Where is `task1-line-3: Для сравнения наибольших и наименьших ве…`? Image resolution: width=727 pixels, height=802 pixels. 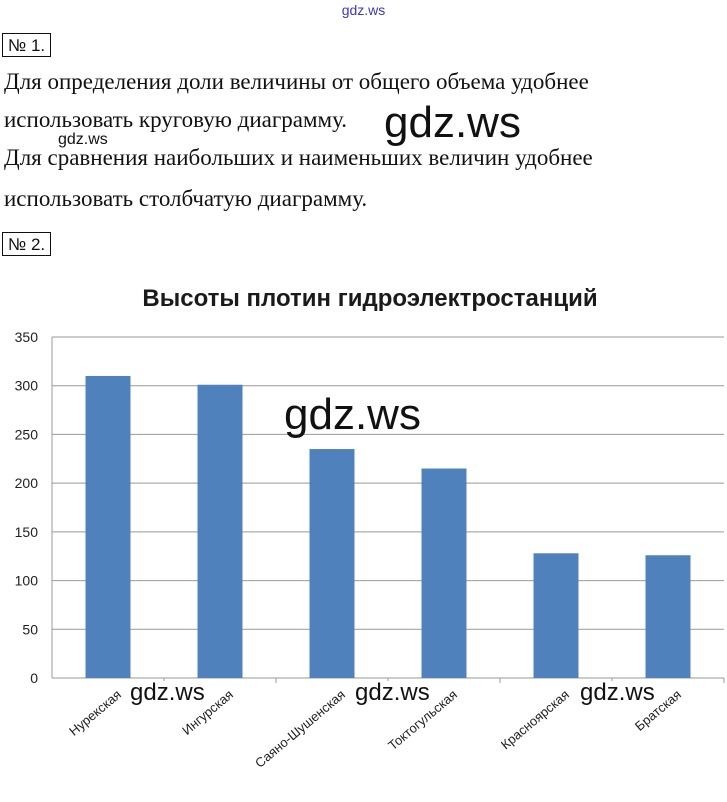 task1-line-3: Для сравнения наибольших и наименьших ве… is located at coordinates (298, 157).